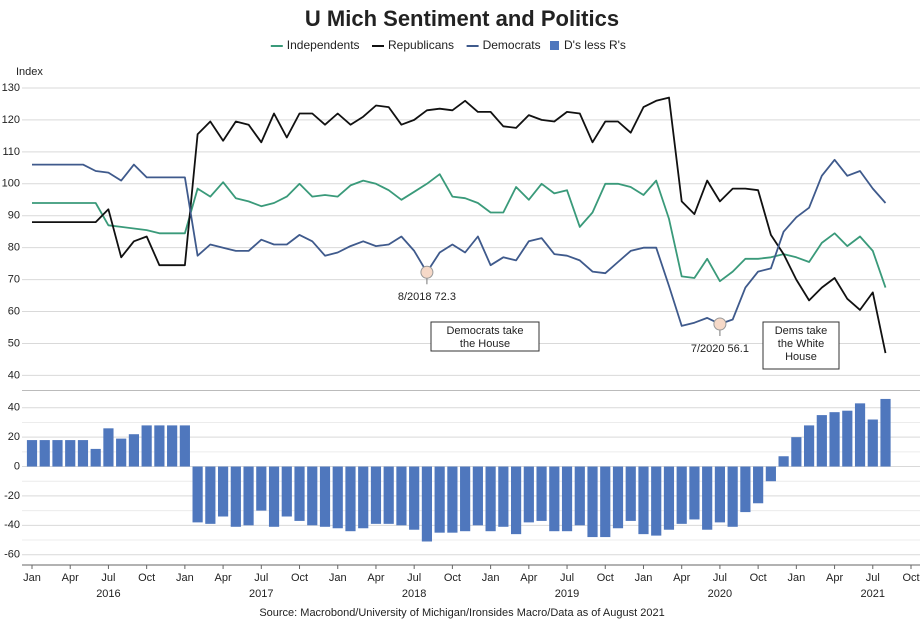  Describe the element at coordinates (11, 152) in the screenshot. I see `y-tick-label: 110` at that location.